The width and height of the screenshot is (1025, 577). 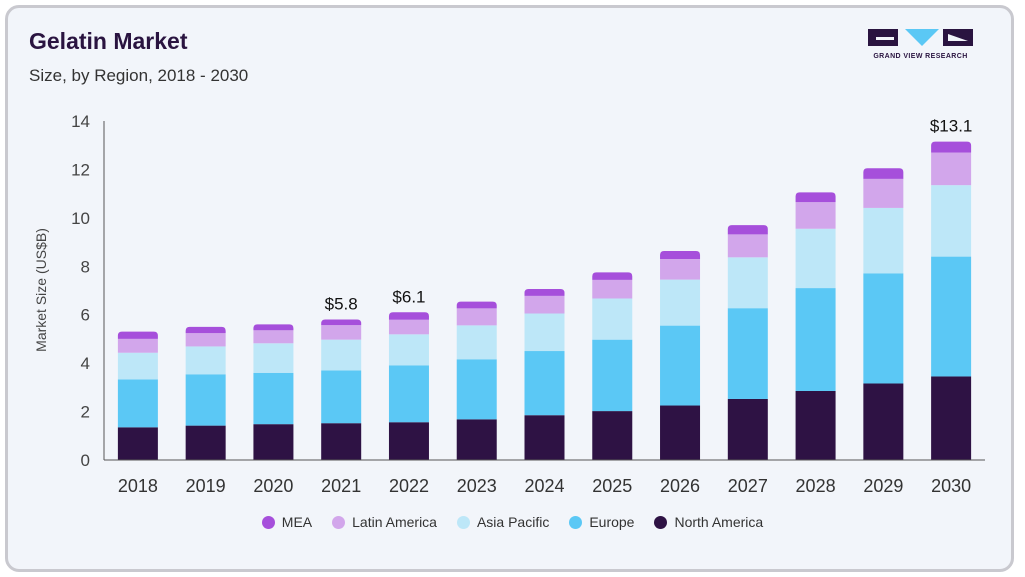 I want to click on legend-label: Latin America, so click(x=394, y=522).